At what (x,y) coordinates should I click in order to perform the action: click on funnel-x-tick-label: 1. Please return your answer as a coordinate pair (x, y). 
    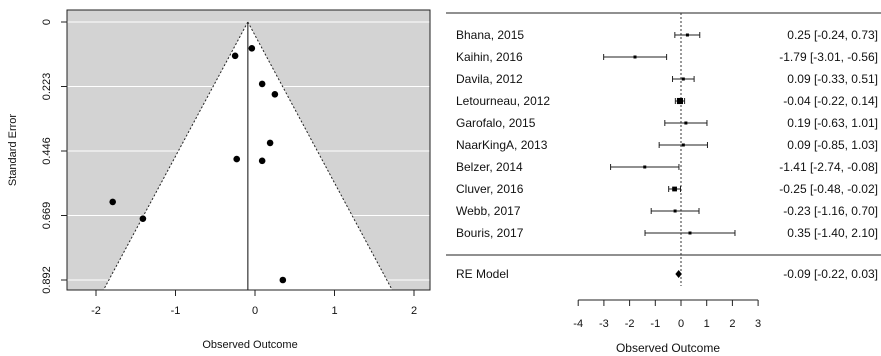
    Looking at the image, I should click on (334, 311).